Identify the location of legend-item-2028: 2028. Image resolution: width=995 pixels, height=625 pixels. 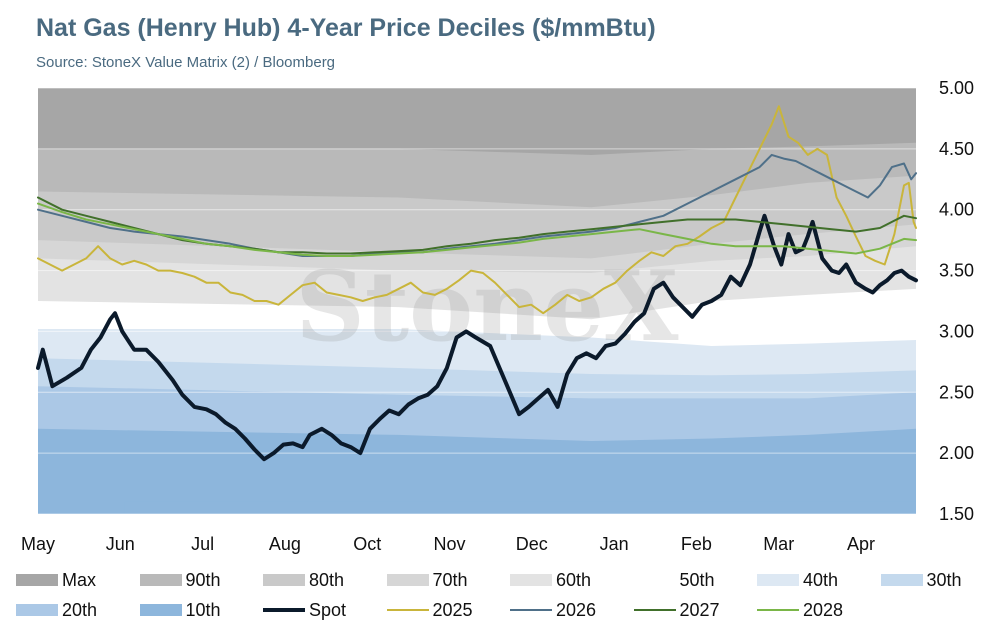
(800, 610).